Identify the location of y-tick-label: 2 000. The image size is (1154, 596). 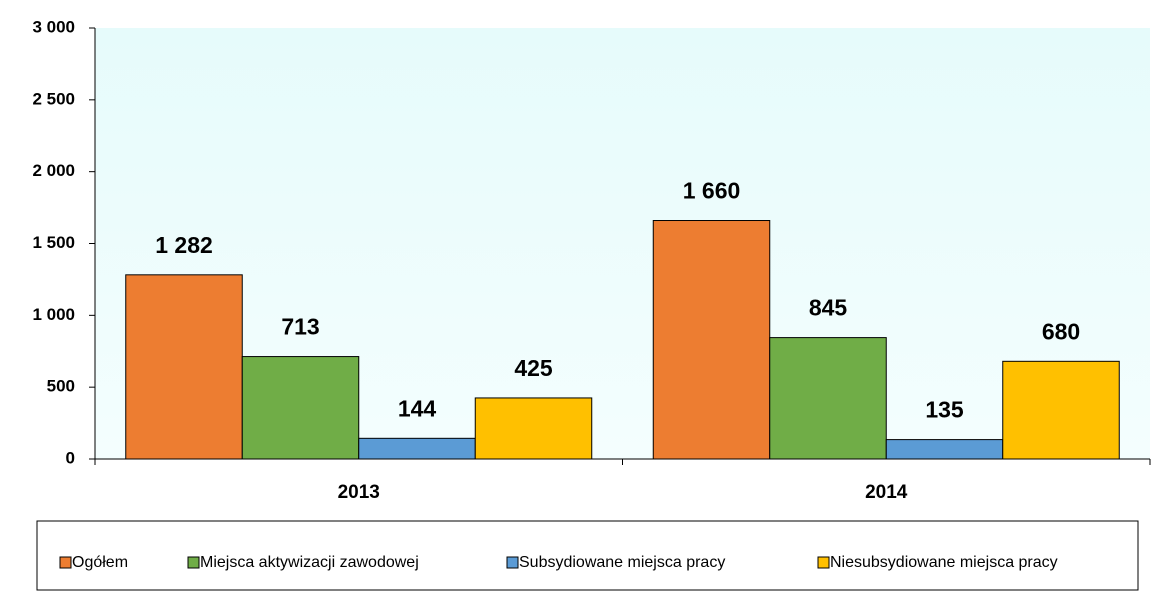
(53, 170).